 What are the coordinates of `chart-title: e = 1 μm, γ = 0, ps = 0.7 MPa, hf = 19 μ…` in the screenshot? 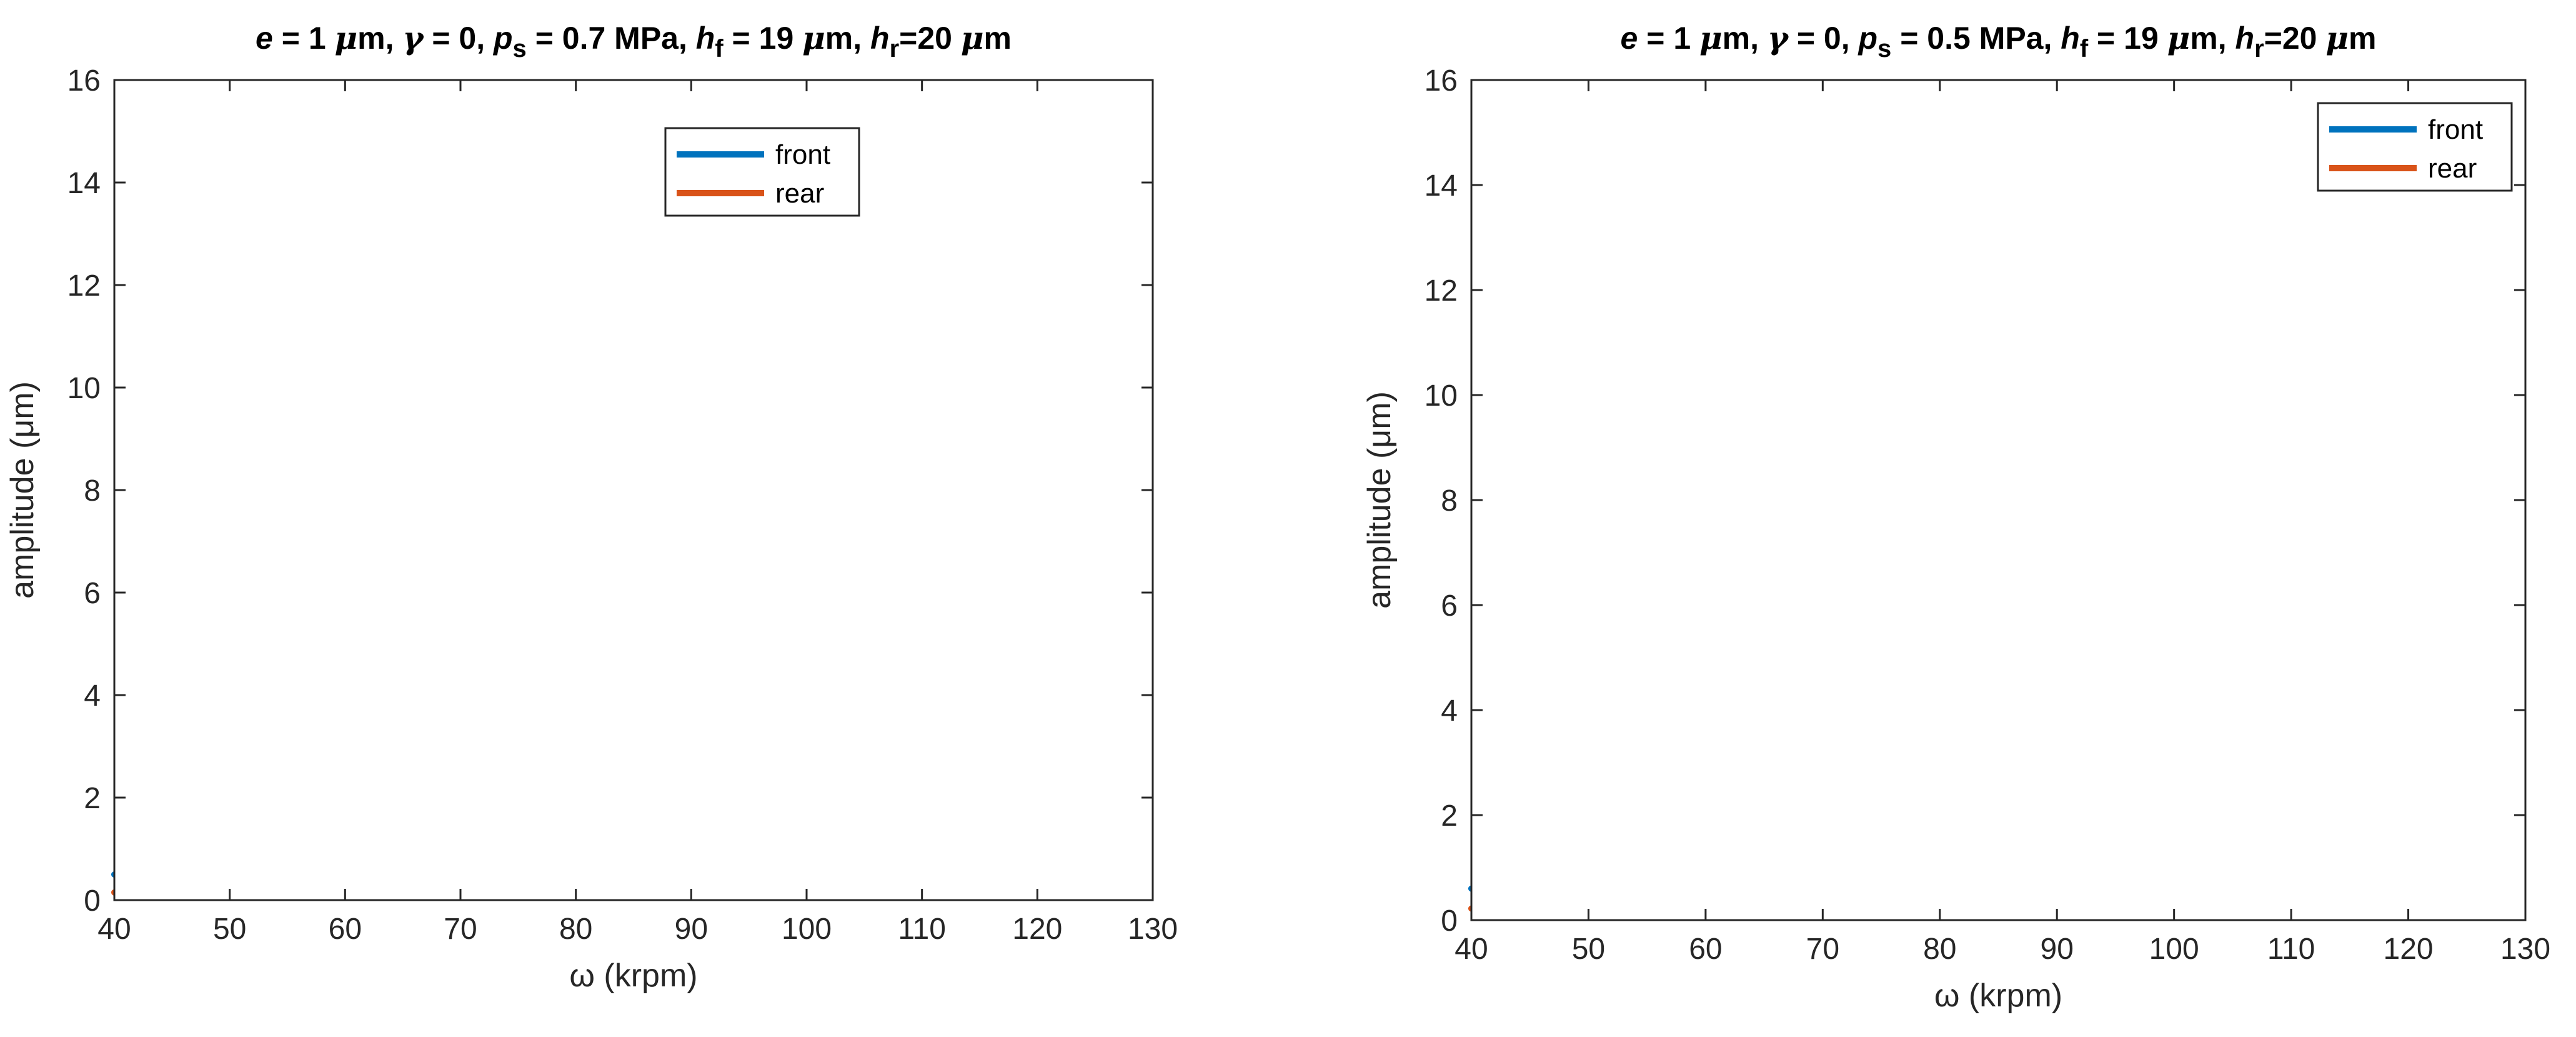 It's located at (634, 41).